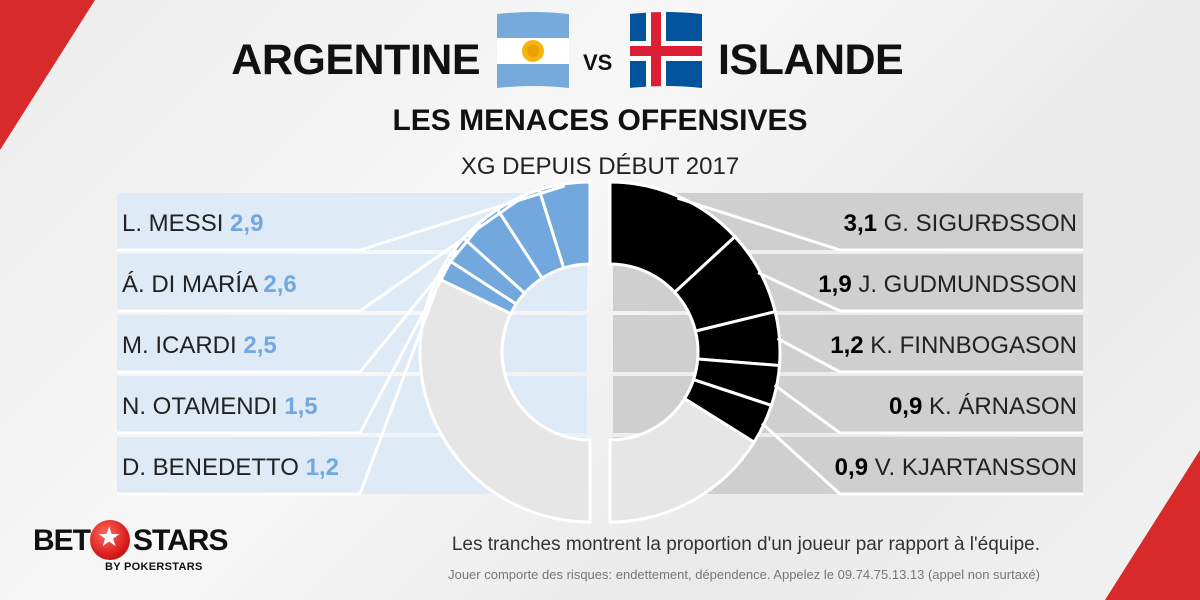  What do you see at coordinates (230, 467) in the screenshot?
I see `player-label-argentine-4: D. BENEDETTO 1,2` at bounding box center [230, 467].